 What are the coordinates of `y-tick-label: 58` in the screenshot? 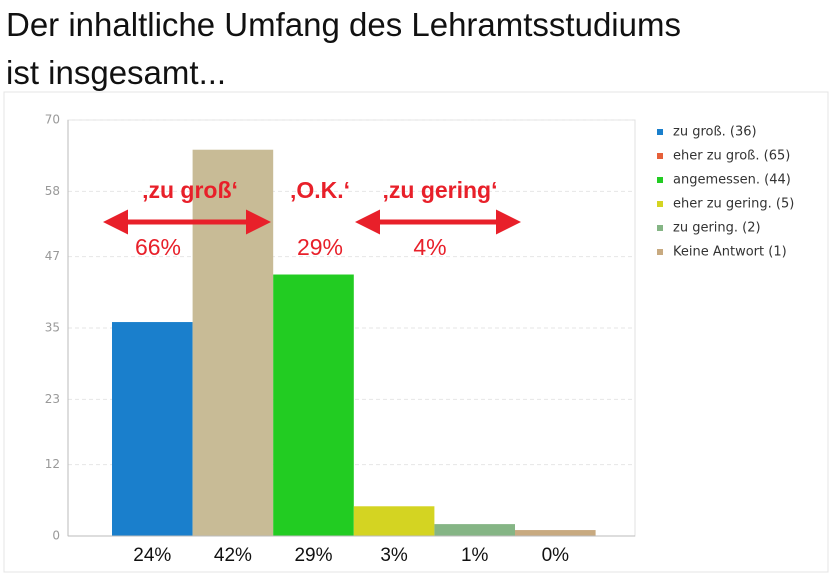 It's located at (52, 191).